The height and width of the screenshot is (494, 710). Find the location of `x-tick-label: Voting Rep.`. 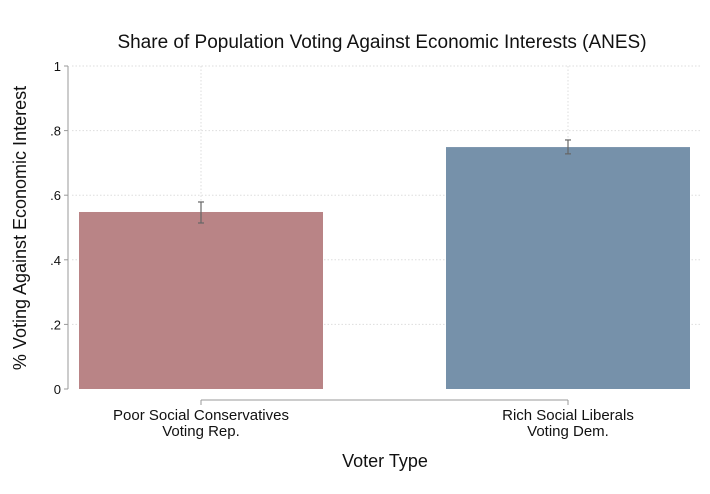

x-tick-label: Voting Rep. is located at coordinates (201, 431).